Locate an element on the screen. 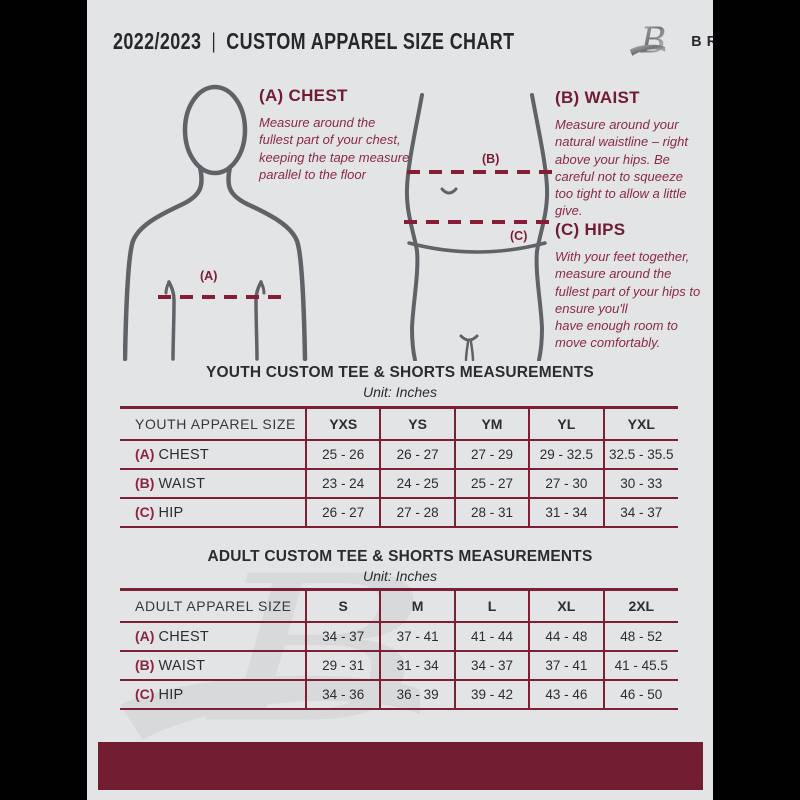 Image resolution: width=800 pixels, height=800 pixels. chest-heading: (A) CHEST is located at coordinates (303, 95).